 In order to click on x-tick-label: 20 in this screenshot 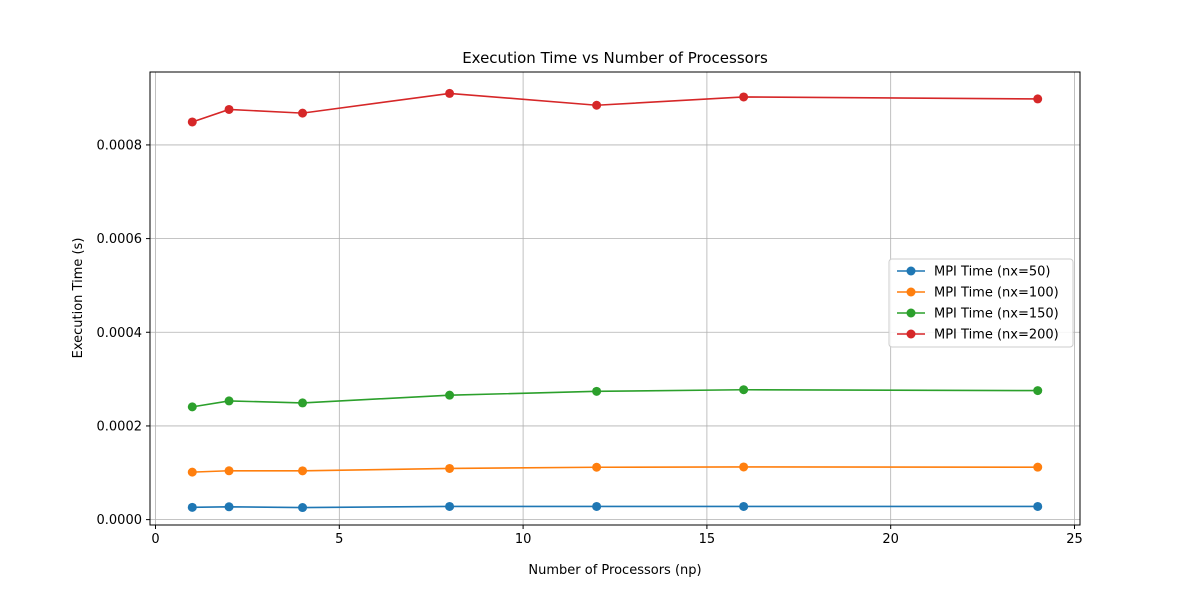, I will do `click(890, 539)`.